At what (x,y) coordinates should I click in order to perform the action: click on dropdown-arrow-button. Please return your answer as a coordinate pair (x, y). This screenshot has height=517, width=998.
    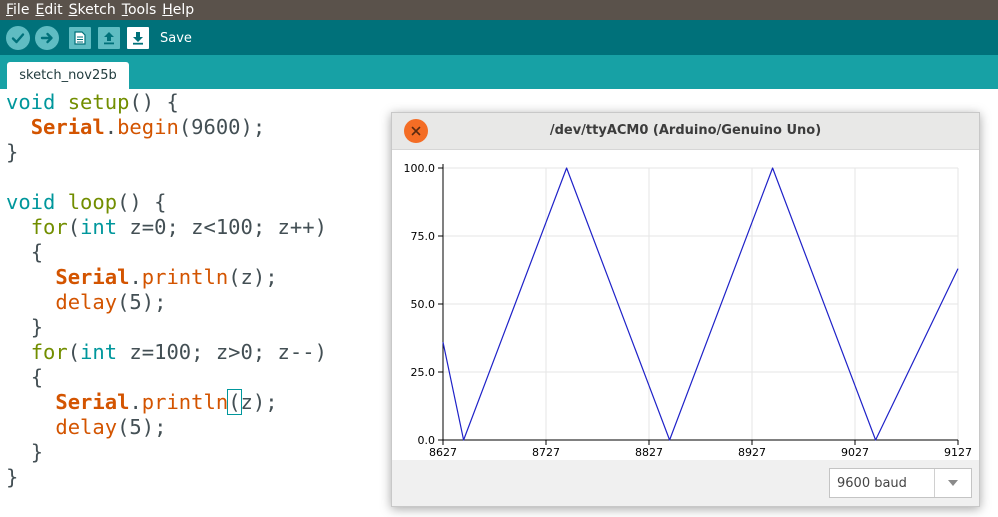
    Looking at the image, I should click on (952, 483).